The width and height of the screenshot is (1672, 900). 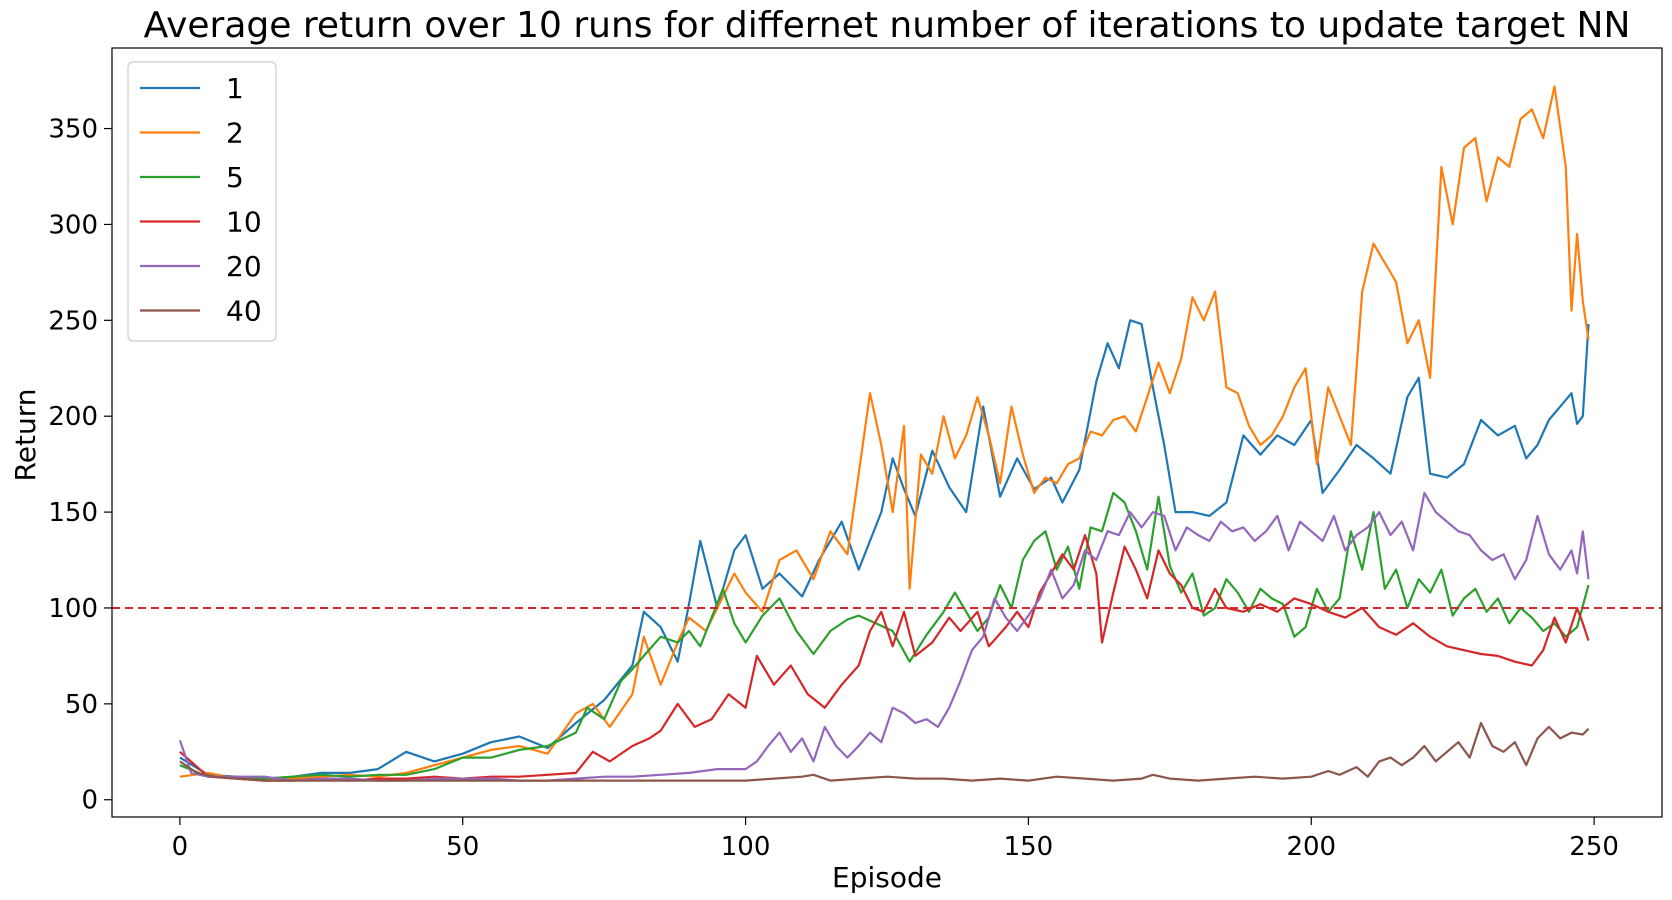 What do you see at coordinates (746, 847) in the screenshot?
I see `x-tick-label: 100` at bounding box center [746, 847].